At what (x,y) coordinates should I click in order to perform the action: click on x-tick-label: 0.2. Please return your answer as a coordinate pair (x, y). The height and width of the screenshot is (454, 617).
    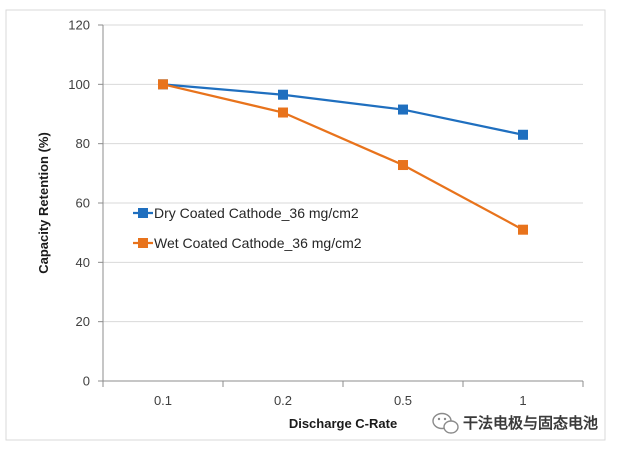
    Looking at the image, I should click on (283, 400).